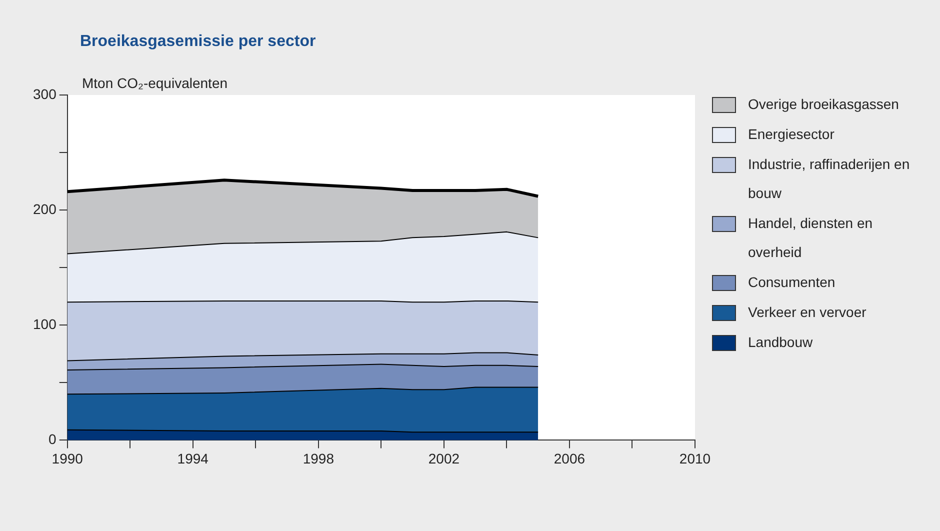  I want to click on y-tick-label: 0, so click(52, 439).